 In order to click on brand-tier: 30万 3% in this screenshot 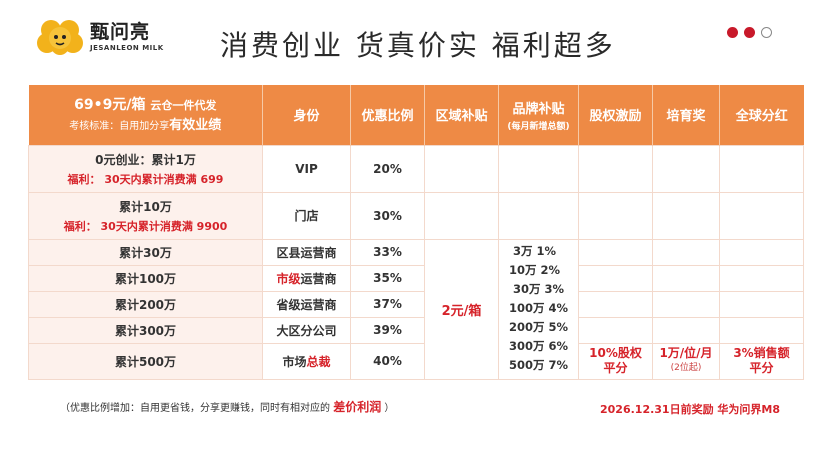, I will do `click(538, 288)`.